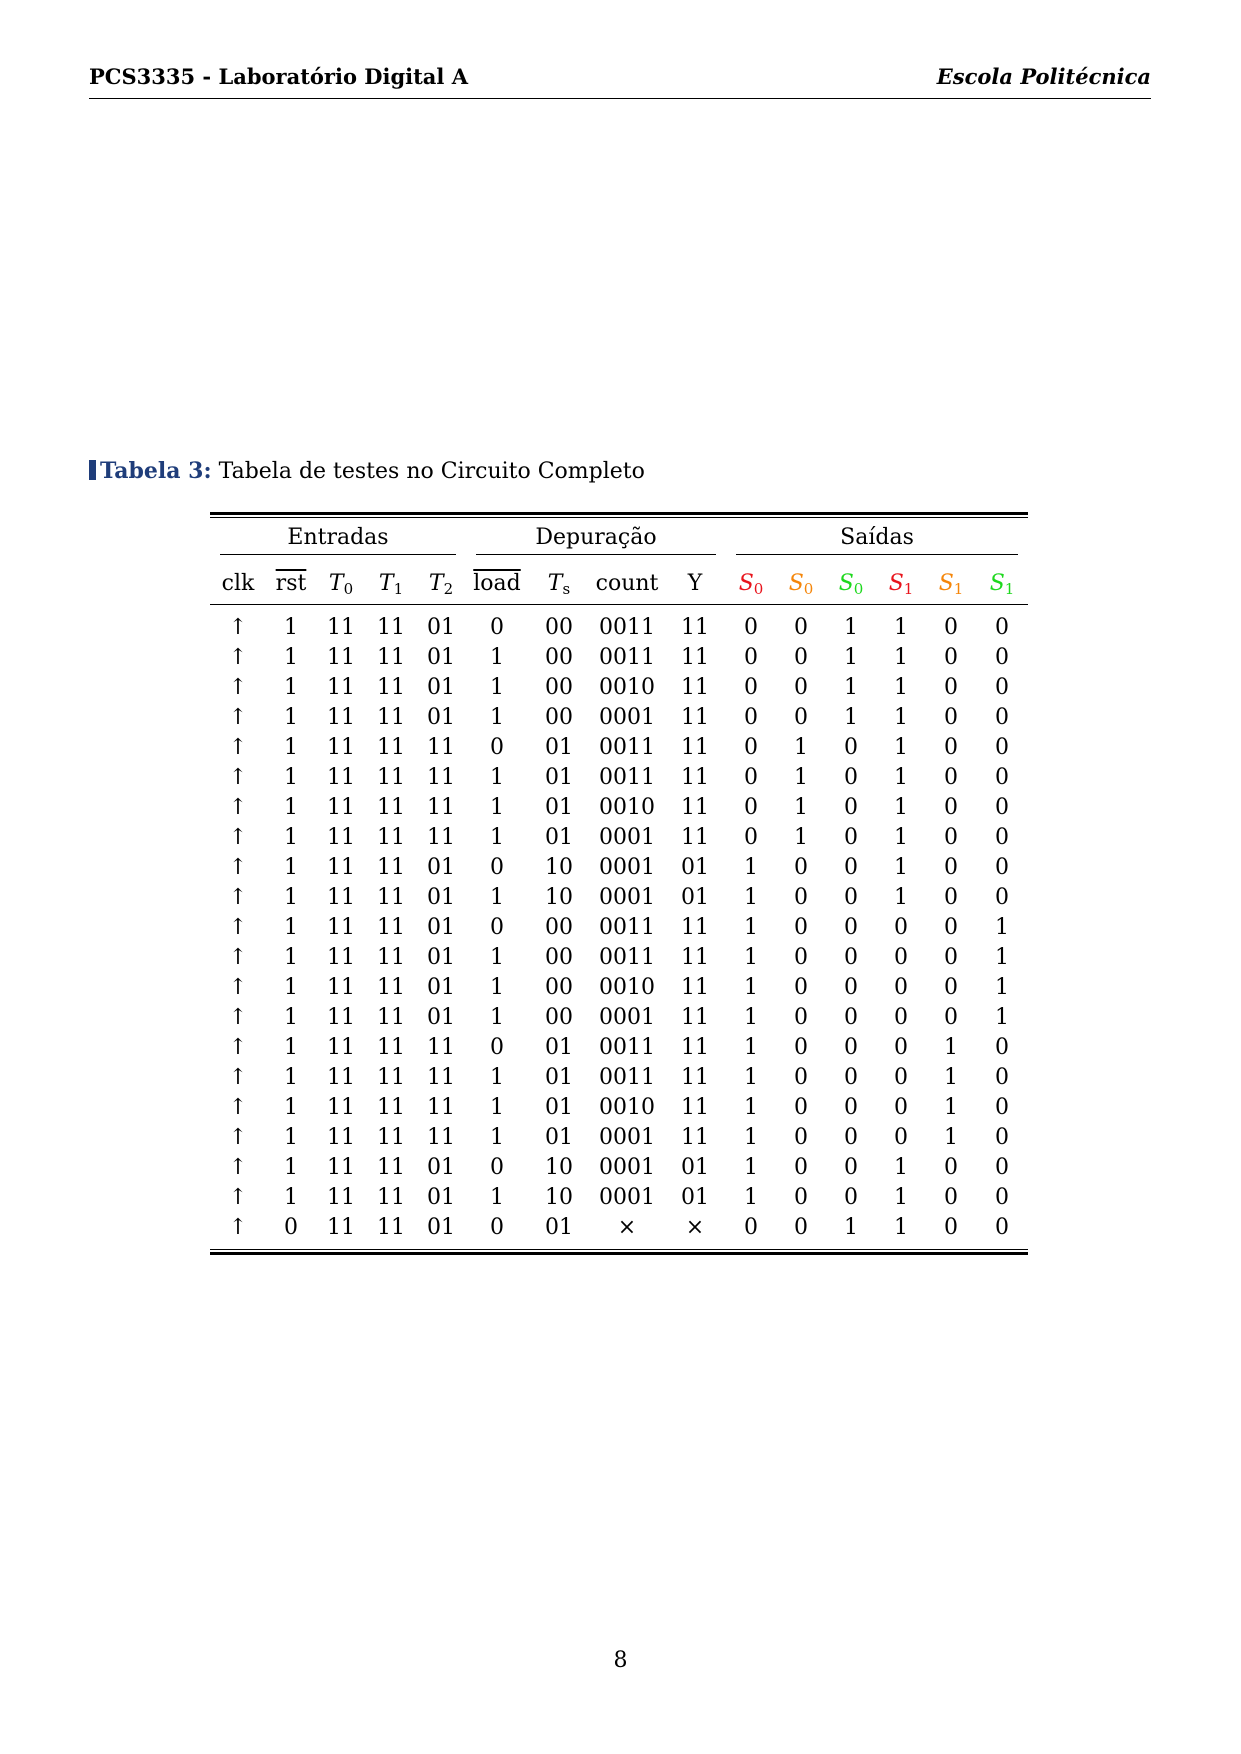  I want to click on table-cell: ×, so click(627, 1228).